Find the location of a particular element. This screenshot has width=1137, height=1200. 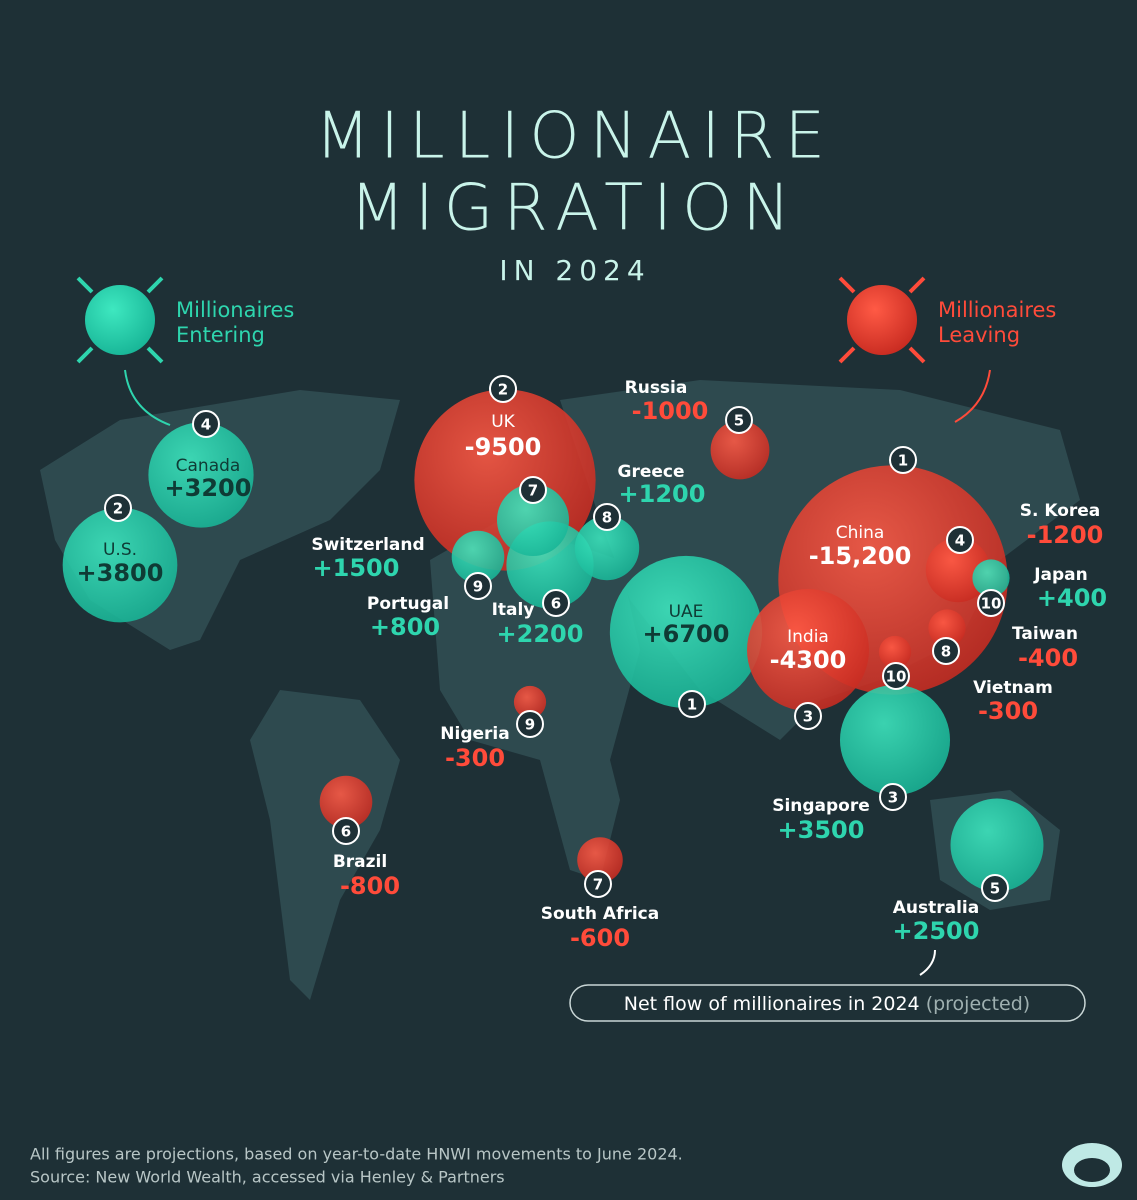

country-value: -600 is located at coordinates (600, 938).